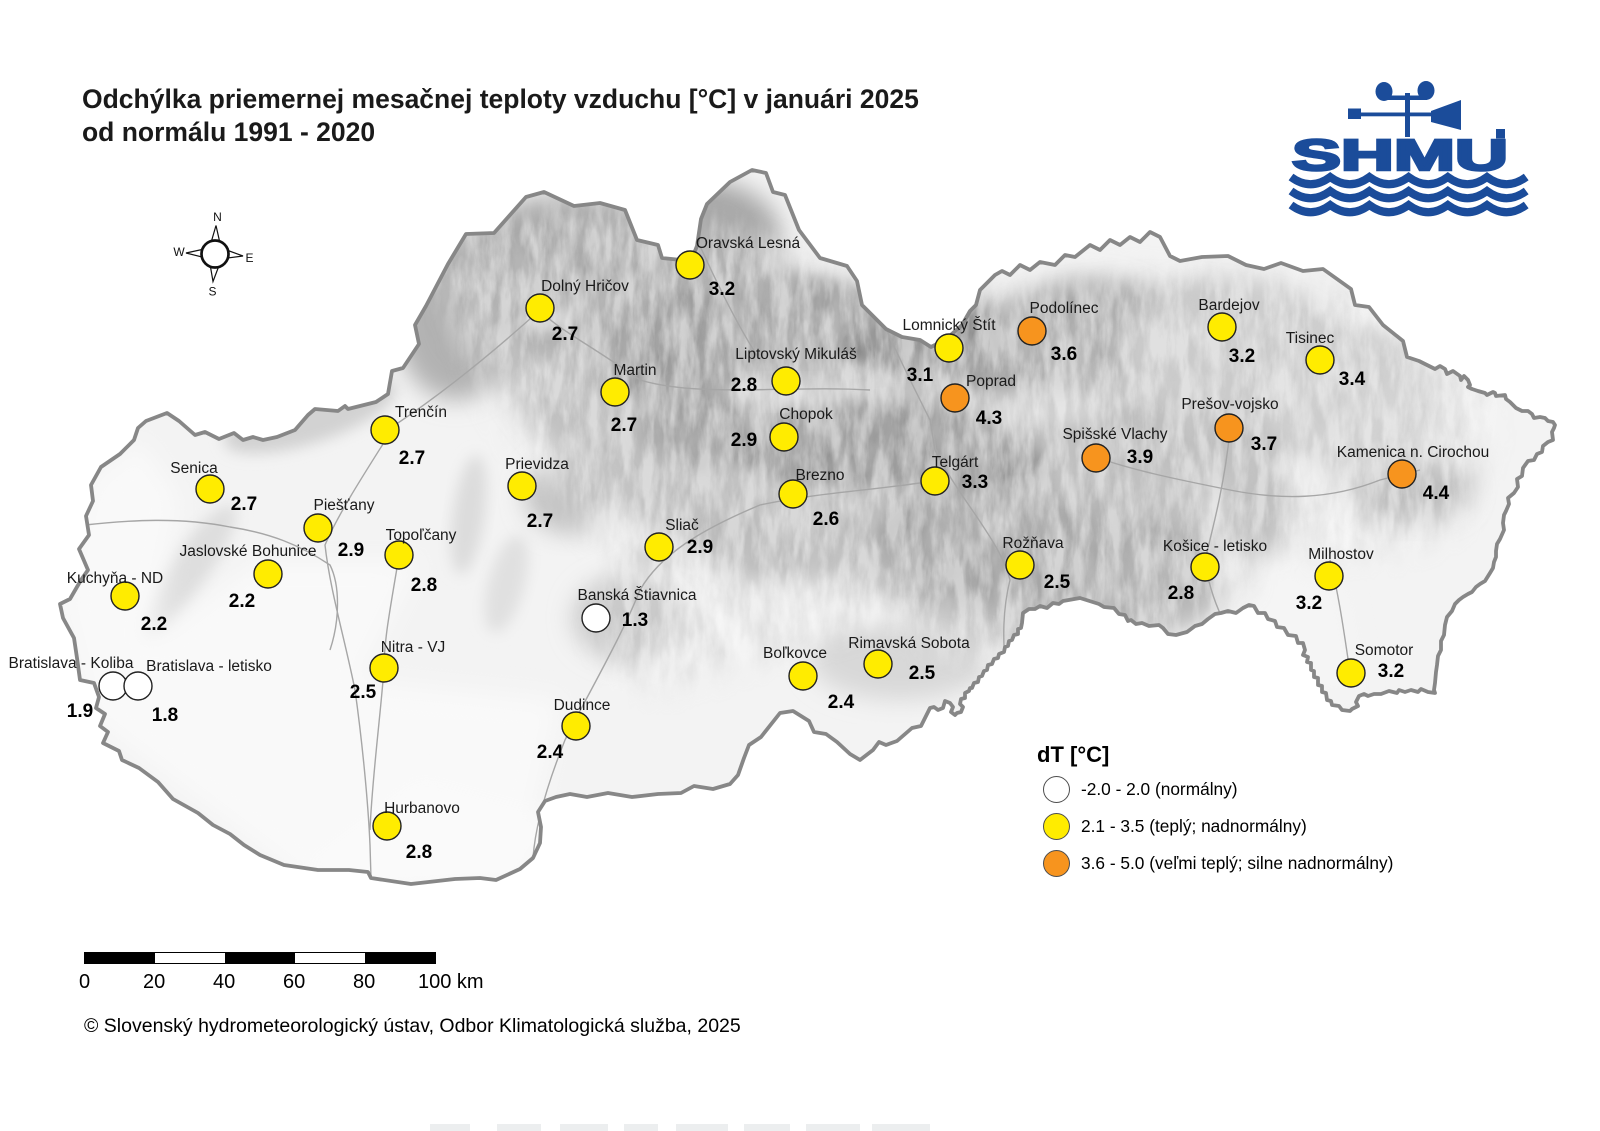 This screenshot has width=1600, height=1131. Describe the element at coordinates (920, 375) in the screenshot. I see `svg-text: 3.1` at that location.